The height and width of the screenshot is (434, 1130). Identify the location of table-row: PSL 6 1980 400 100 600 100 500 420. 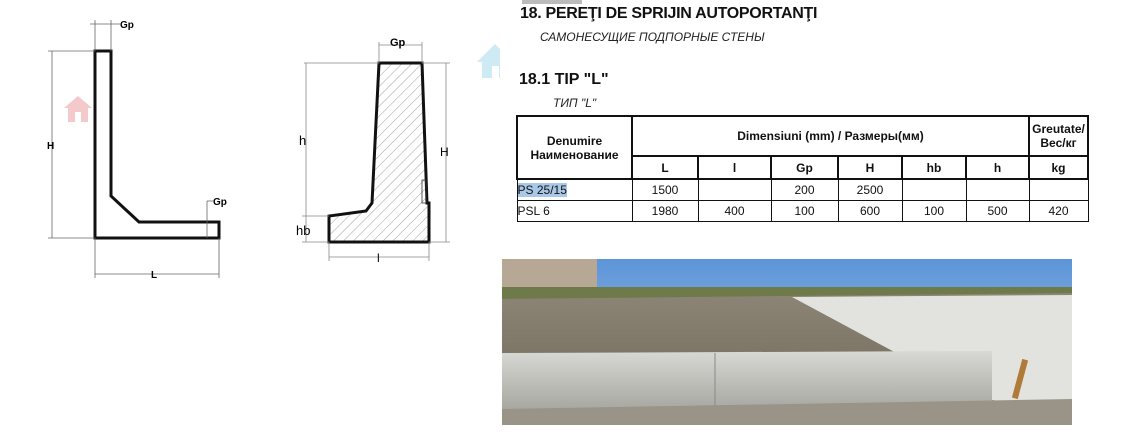
(802, 210).